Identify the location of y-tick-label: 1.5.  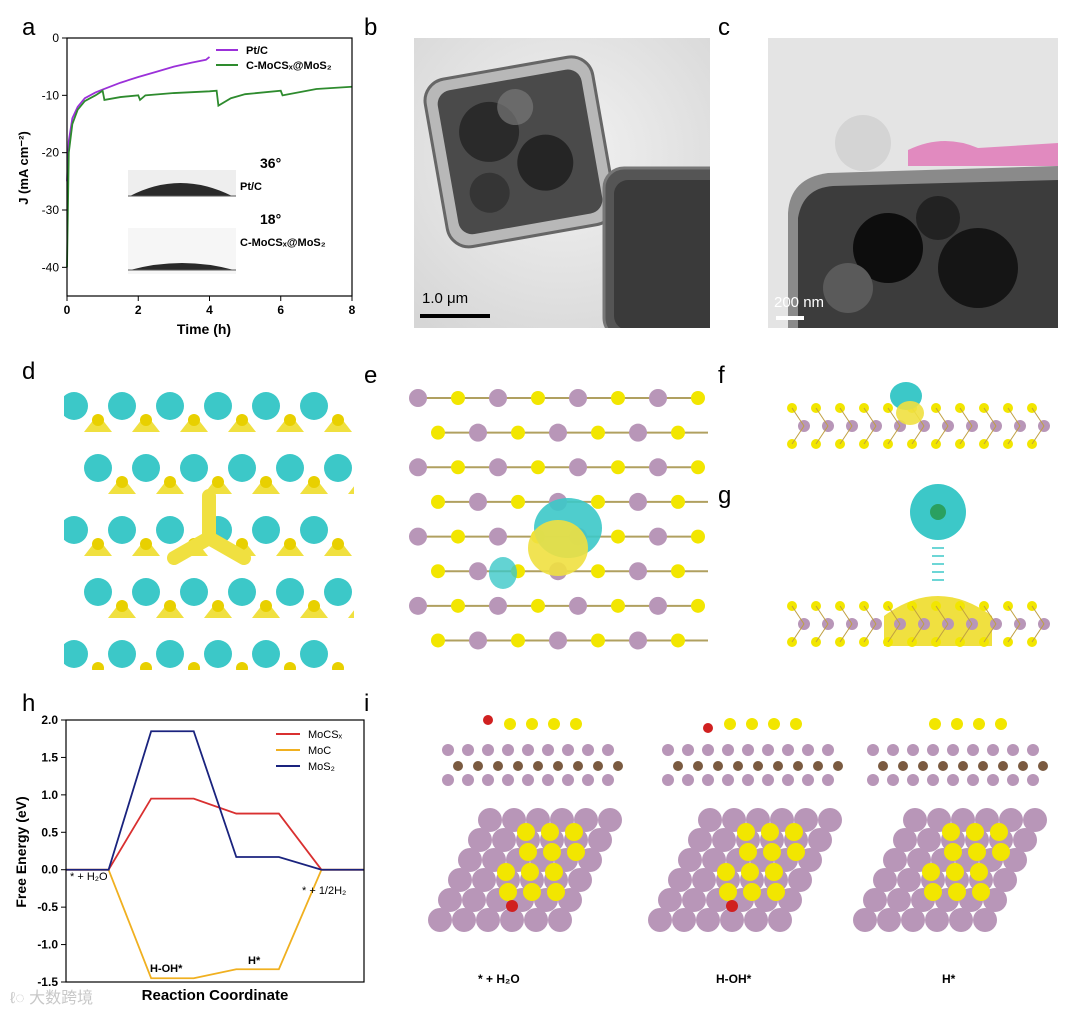
(49, 757).